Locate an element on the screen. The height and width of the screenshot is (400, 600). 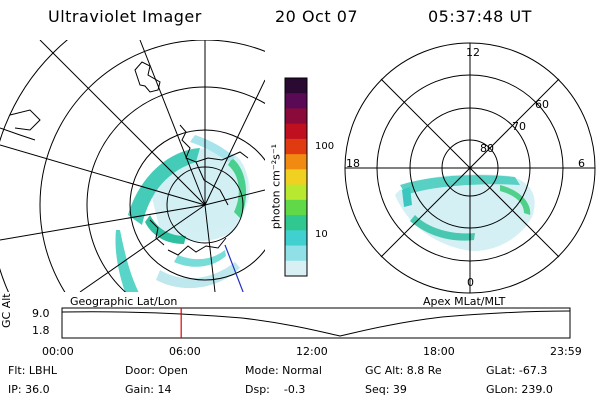
track-line is located at coordinates (234, 268).